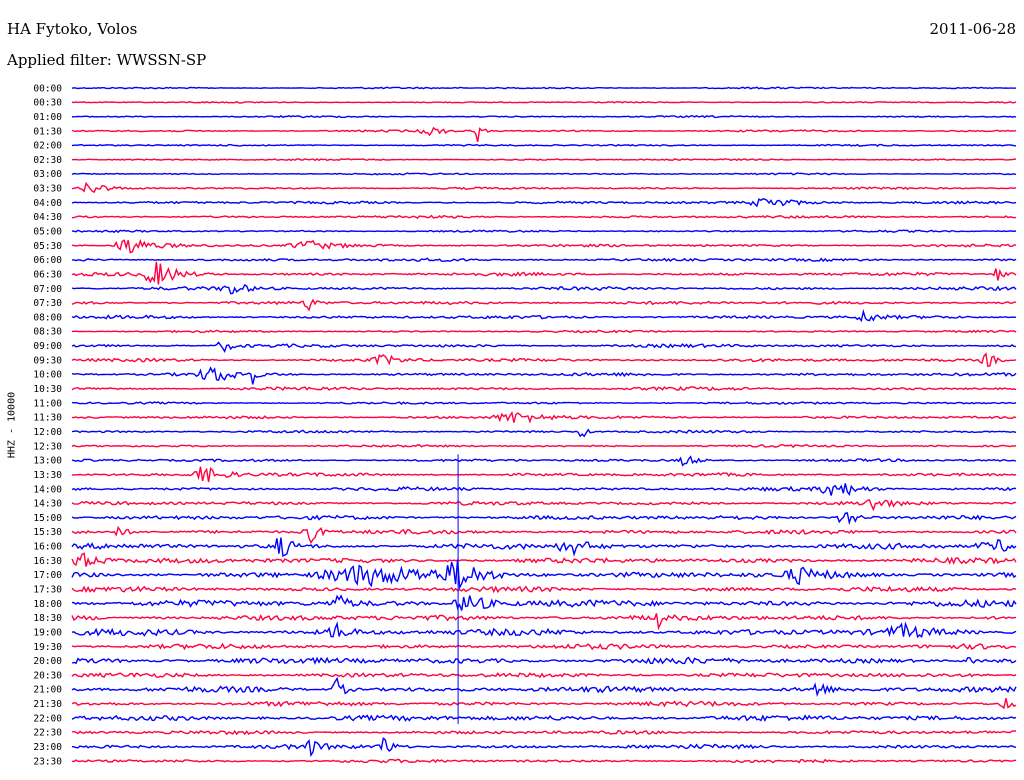  Describe the element at coordinates (47, 747) in the screenshot. I see `time-label: 23:00` at that location.